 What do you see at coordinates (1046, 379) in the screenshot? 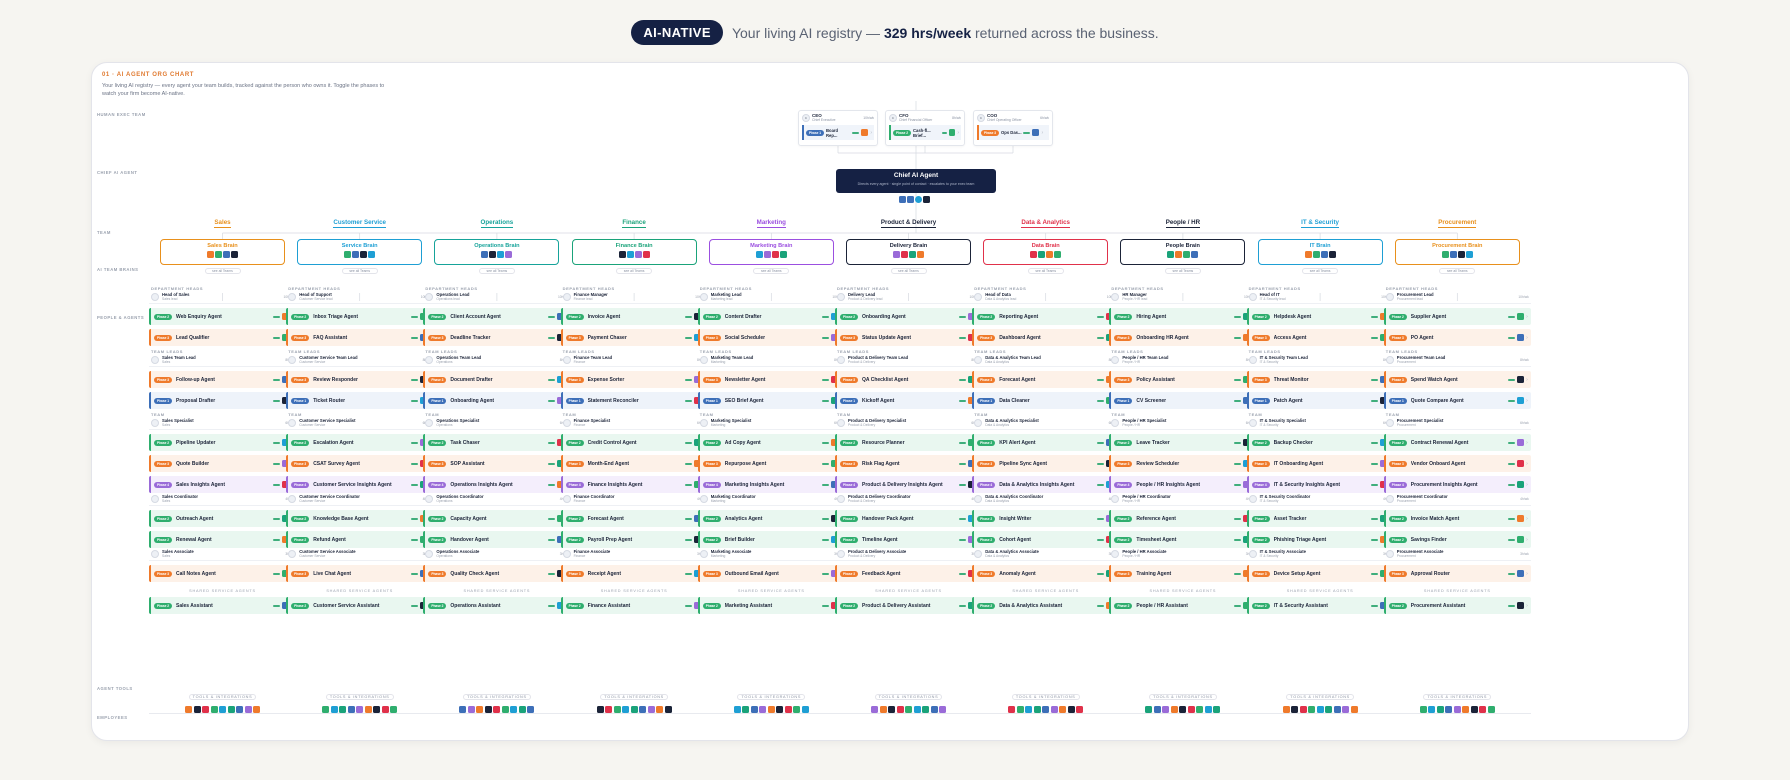
I see `agent-row: Phase 3 Forecast Agent ›` at bounding box center [1046, 379].